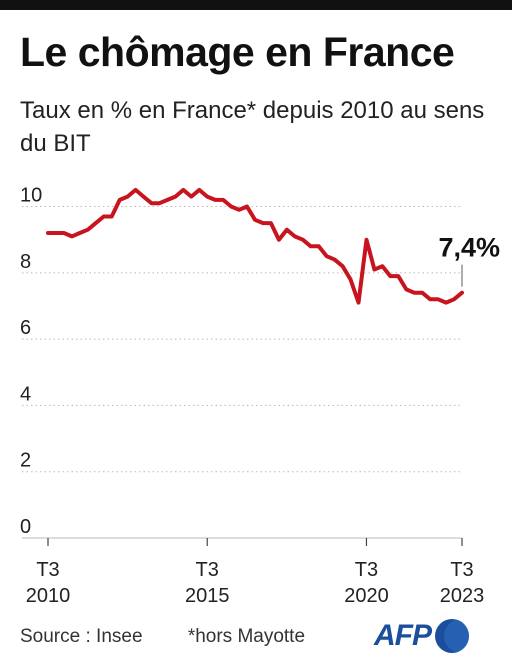  Describe the element at coordinates (162, 637) in the screenshot. I see `footer: Source : Insee *hors Mayotte` at that location.